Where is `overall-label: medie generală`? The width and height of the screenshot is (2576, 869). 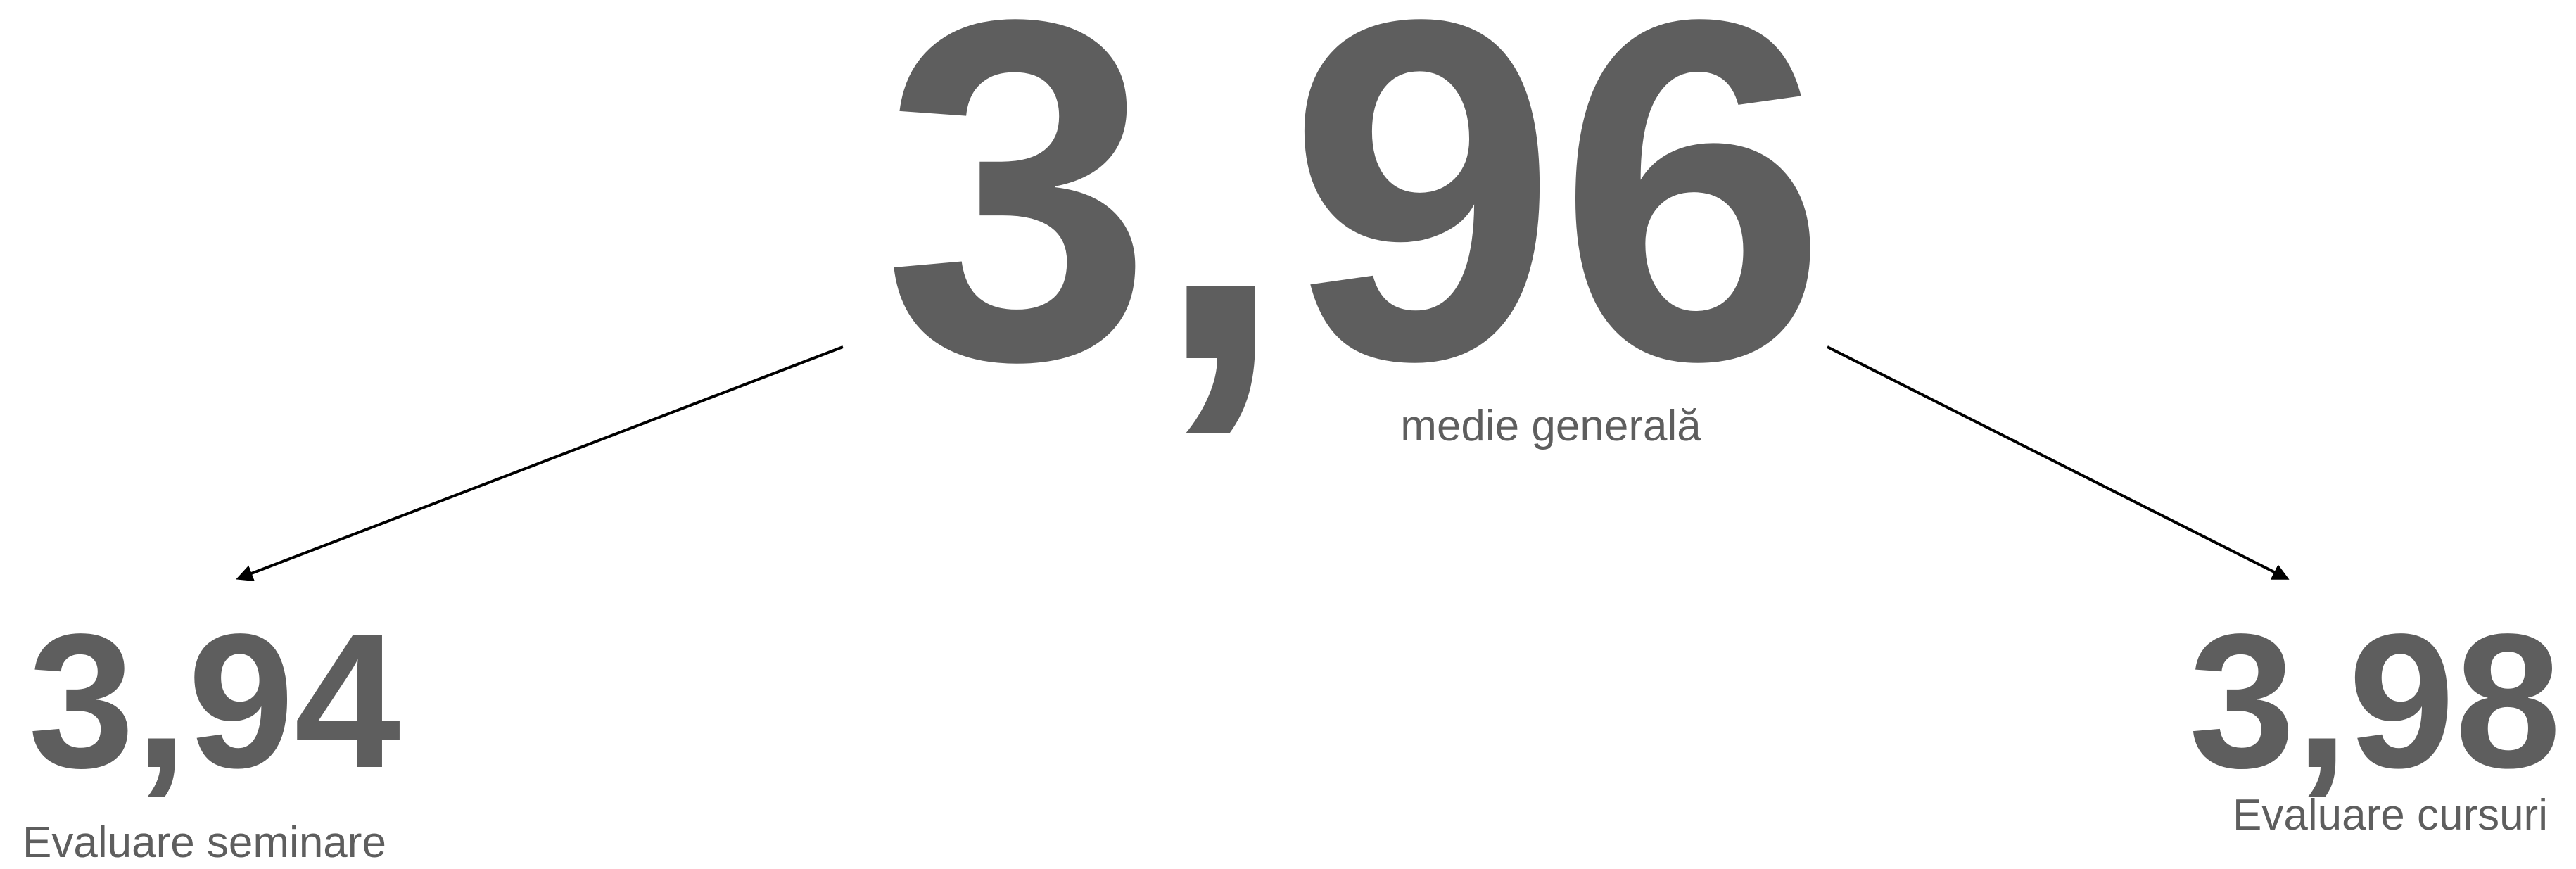 overall-label: medie generală is located at coordinates (1550, 426).